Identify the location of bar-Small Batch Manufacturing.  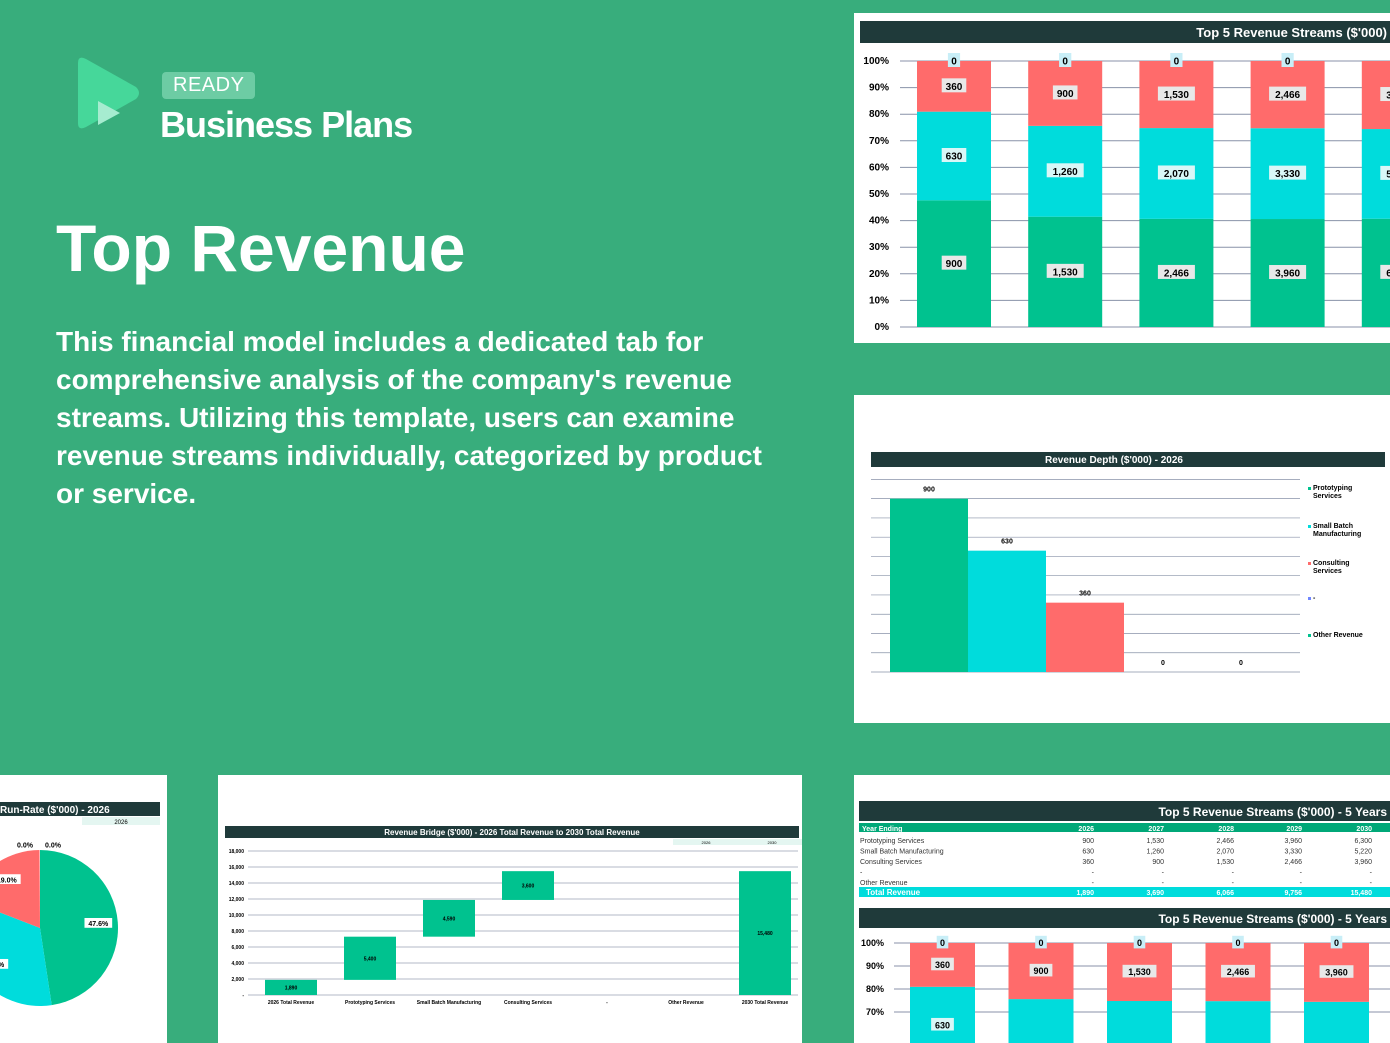
(1007, 611).